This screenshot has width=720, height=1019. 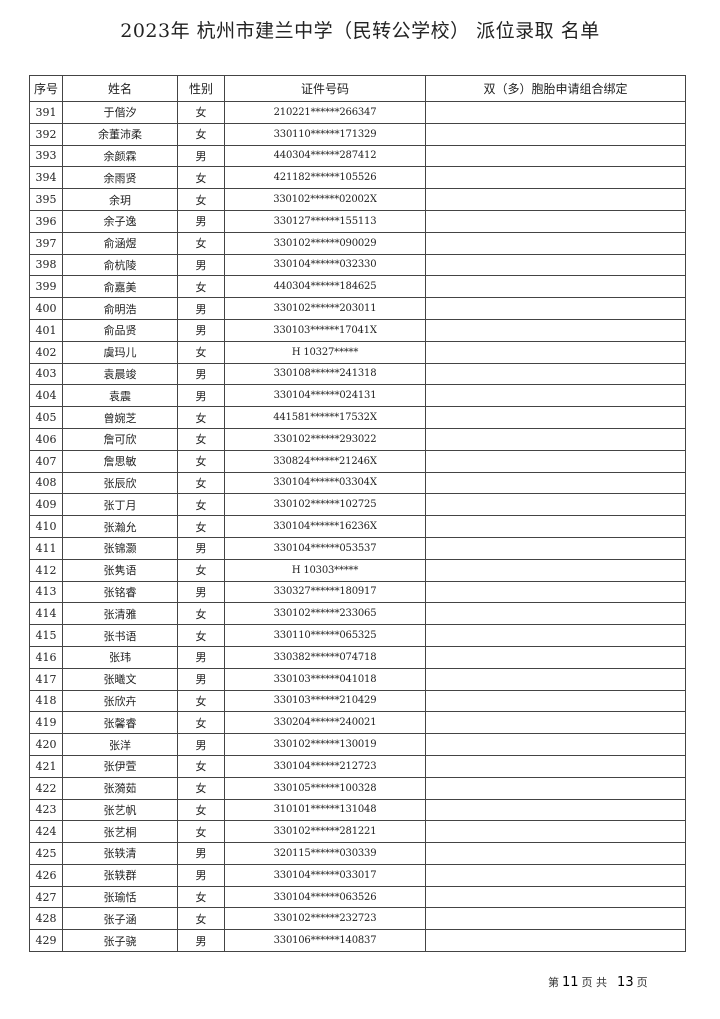 I want to click on table-row: 392 余董沛柔女 330110******171329, so click(x=357, y=134).